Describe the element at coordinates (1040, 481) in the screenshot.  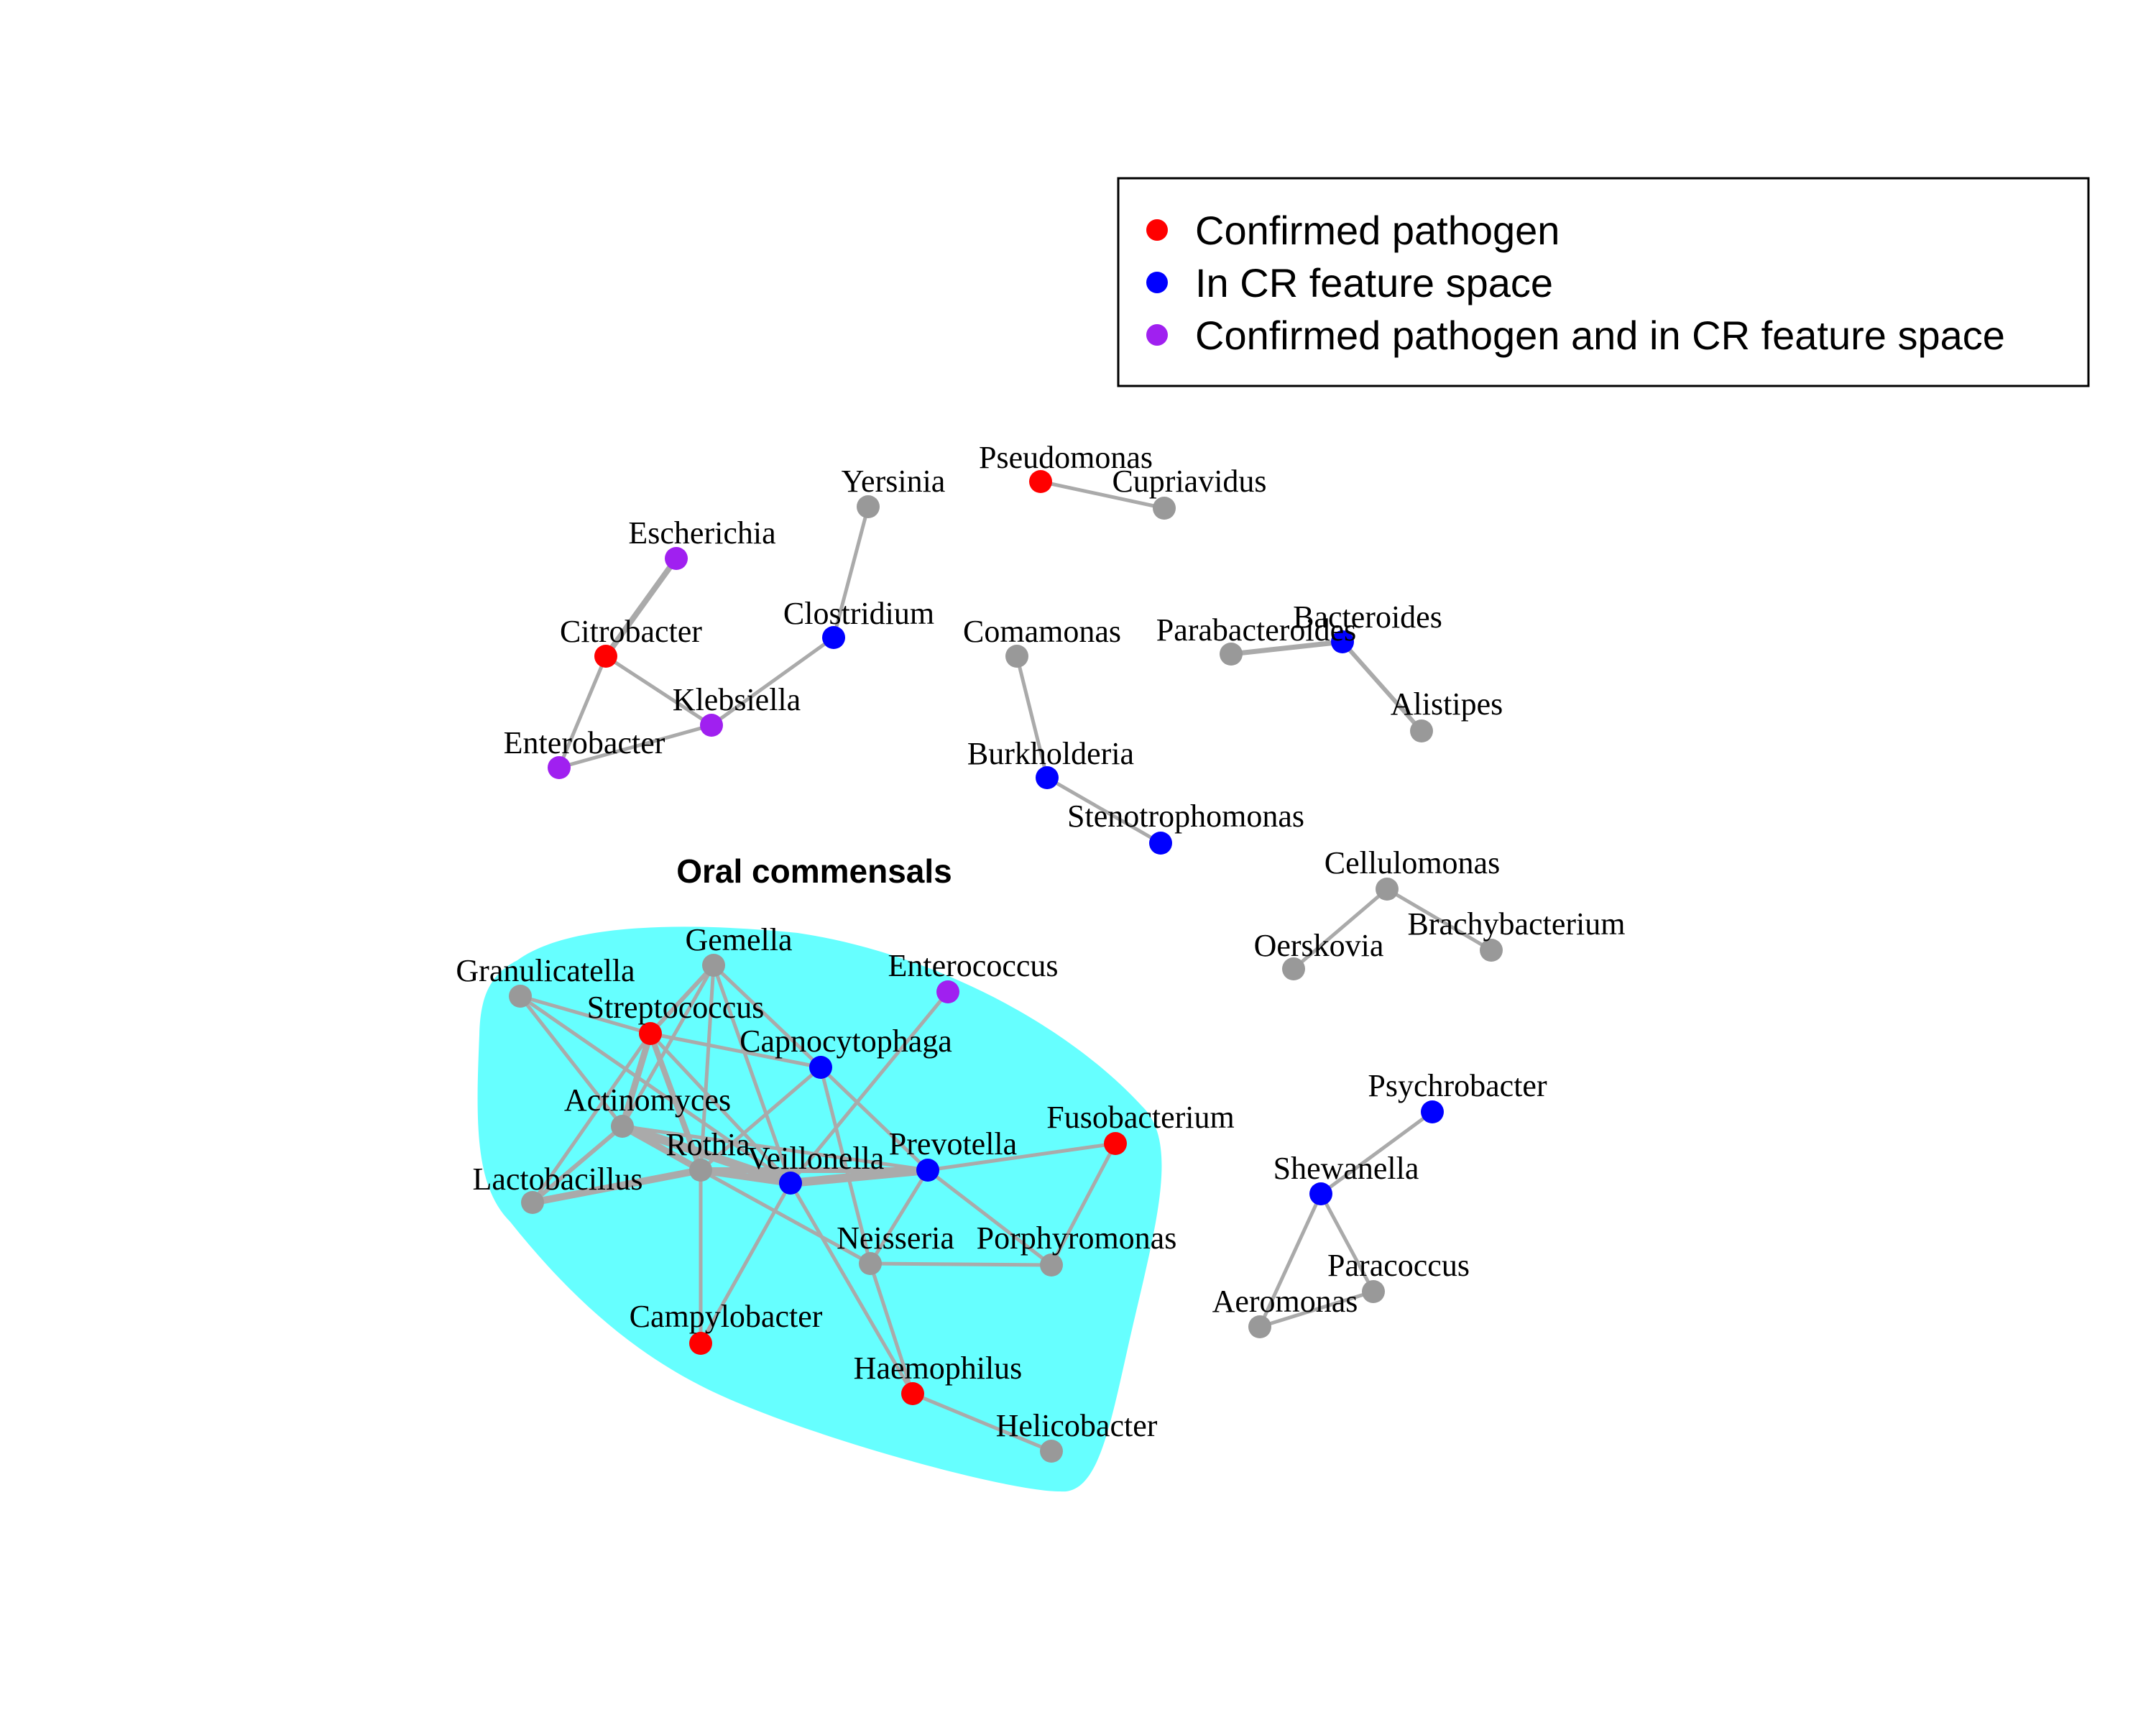
I see `node-pseudomonas` at that location.